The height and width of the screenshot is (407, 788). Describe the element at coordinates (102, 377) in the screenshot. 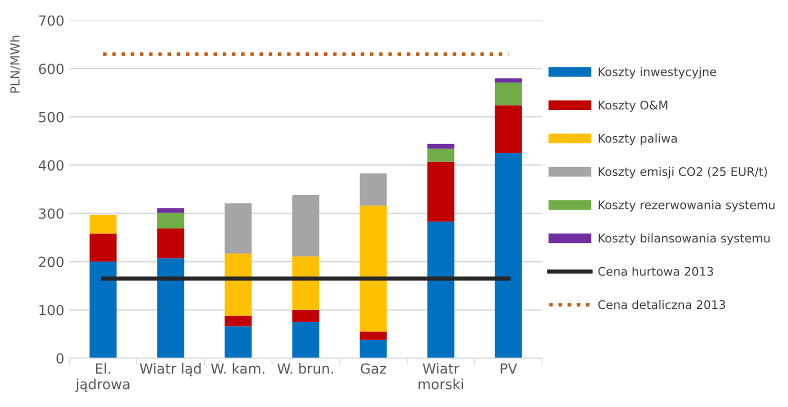

I see `x-tick-label: El. jądrowa` at that location.